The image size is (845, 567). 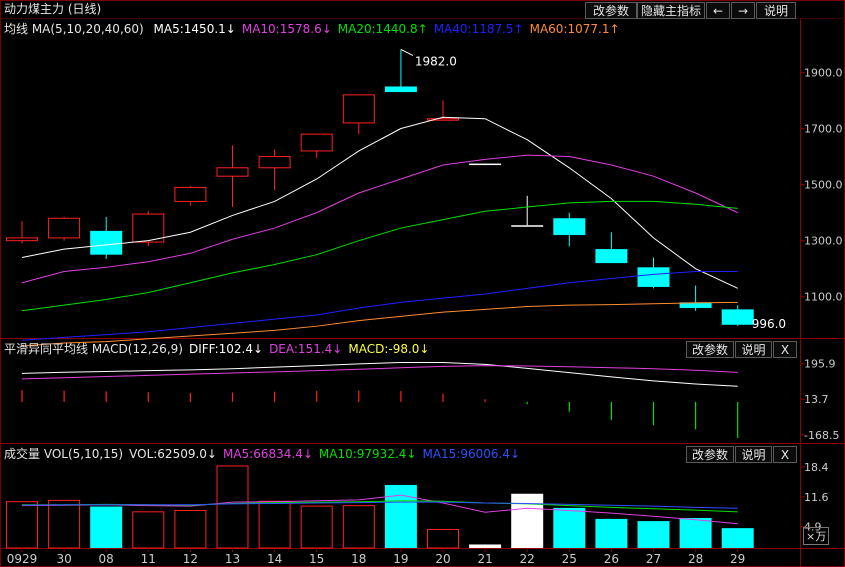 I want to click on vol-header: 成交量 VOL(5,10,15), so click(x=64, y=454).